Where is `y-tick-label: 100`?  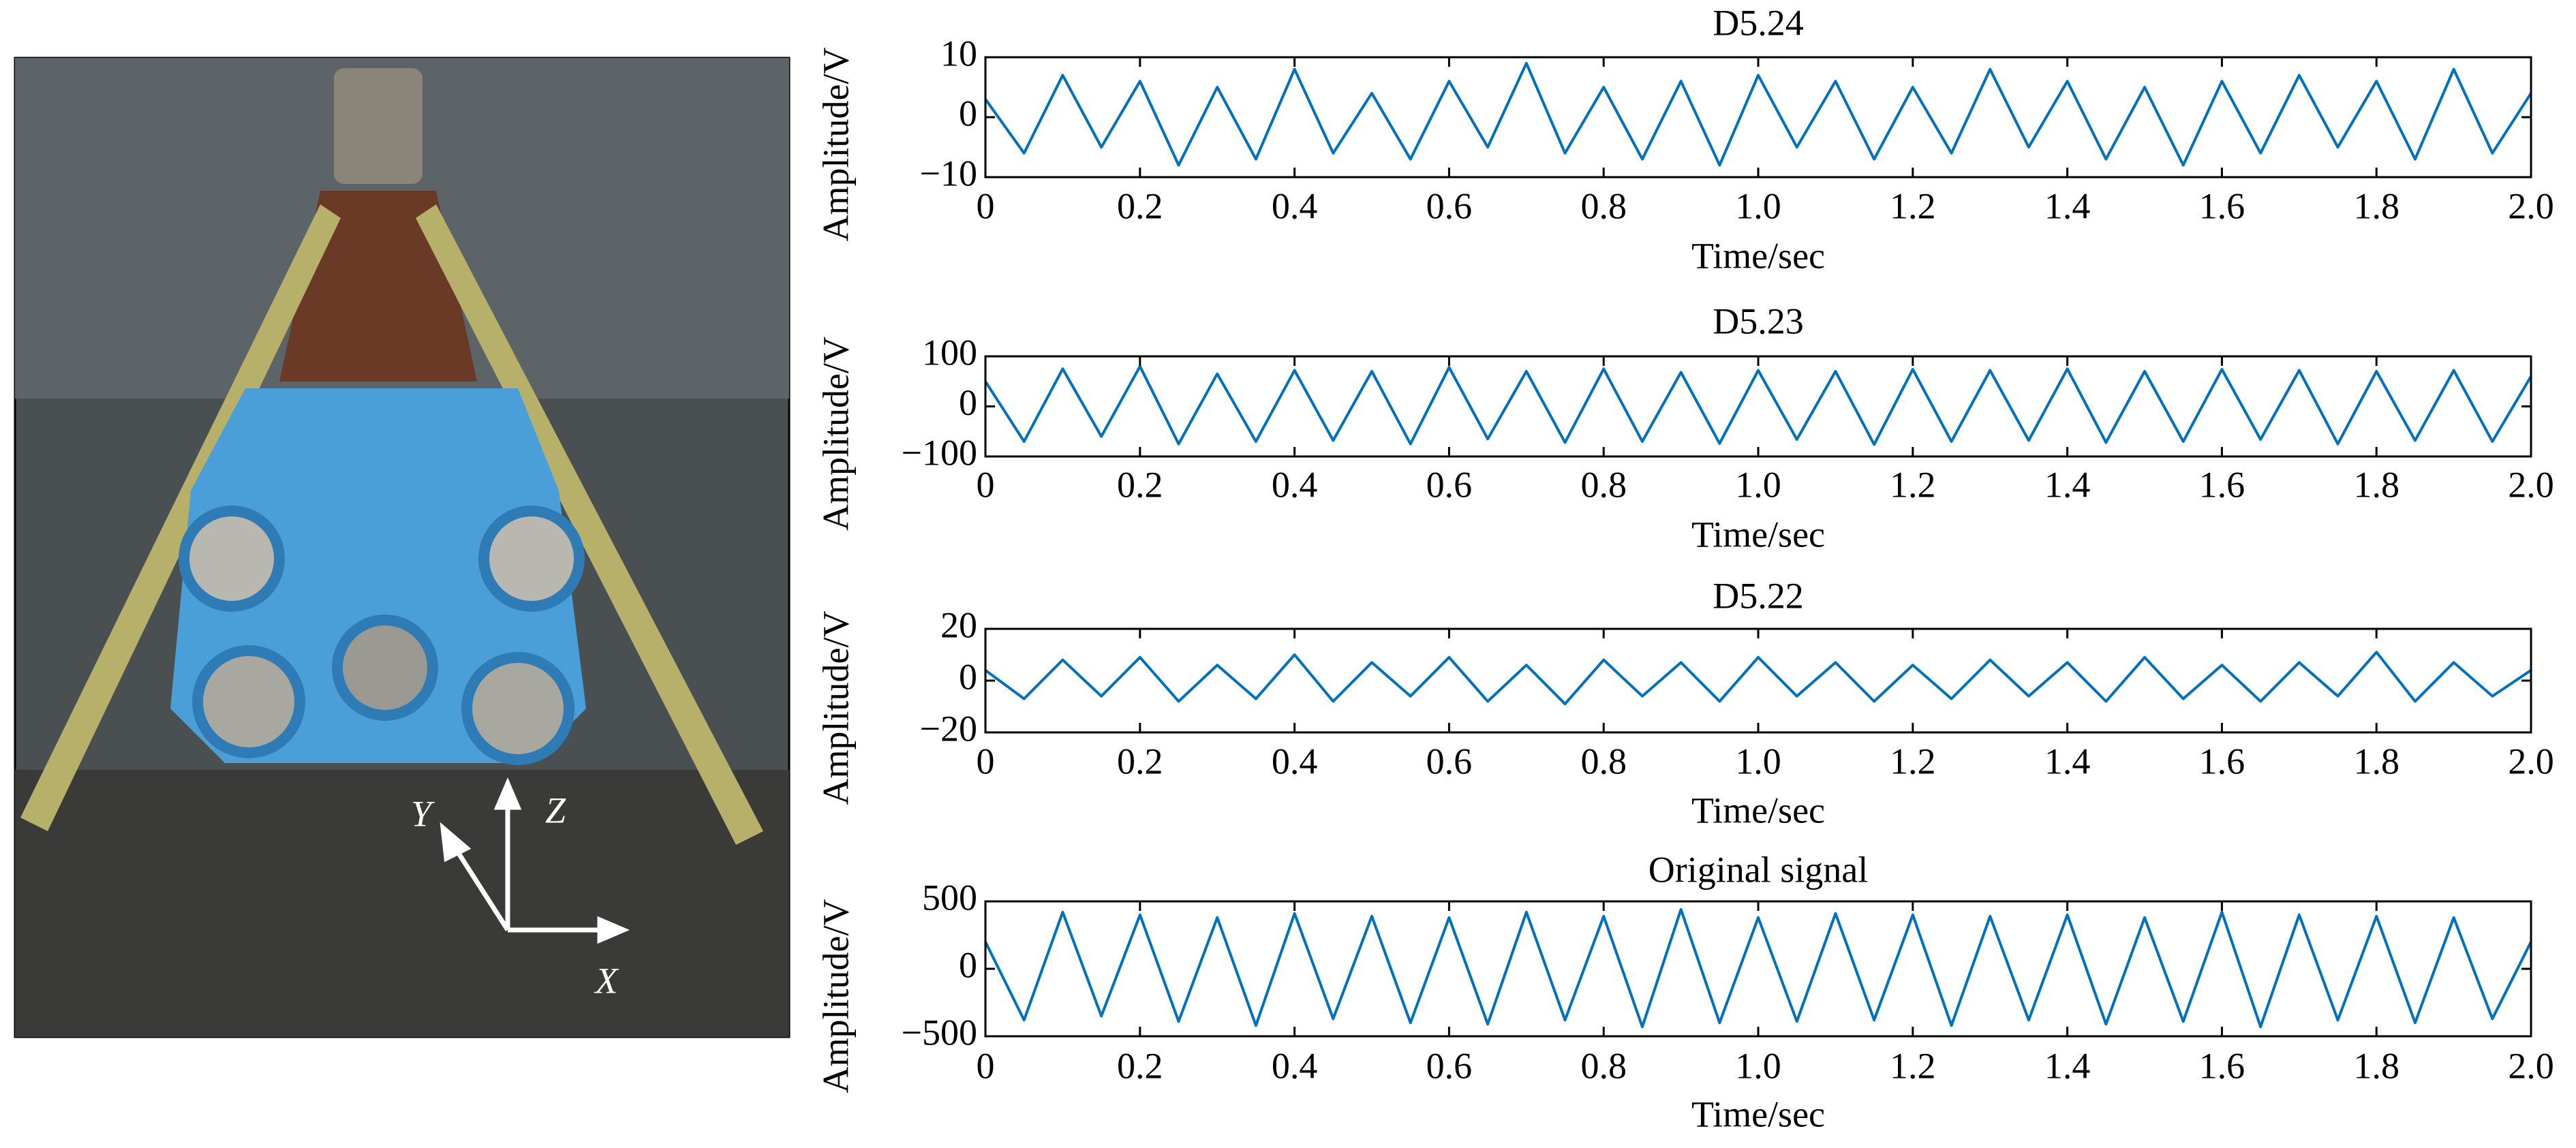 y-tick-label: 100 is located at coordinates (950, 353).